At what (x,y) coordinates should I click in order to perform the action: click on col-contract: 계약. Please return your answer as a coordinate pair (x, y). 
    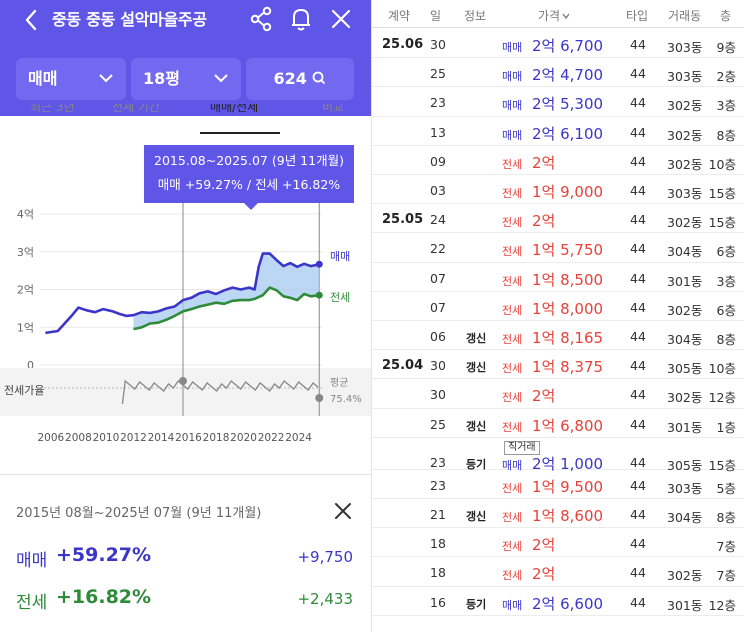
    Looking at the image, I should click on (399, 16).